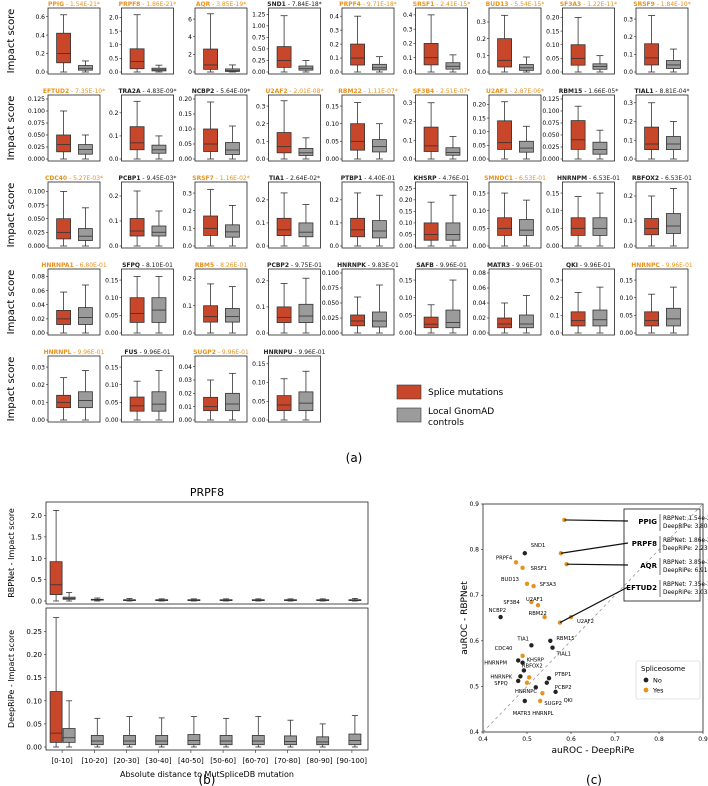 The height and width of the screenshot is (786, 708). Describe the element at coordinates (424, 4) in the screenshot. I see `rbp-name: SRSF1` at that location.